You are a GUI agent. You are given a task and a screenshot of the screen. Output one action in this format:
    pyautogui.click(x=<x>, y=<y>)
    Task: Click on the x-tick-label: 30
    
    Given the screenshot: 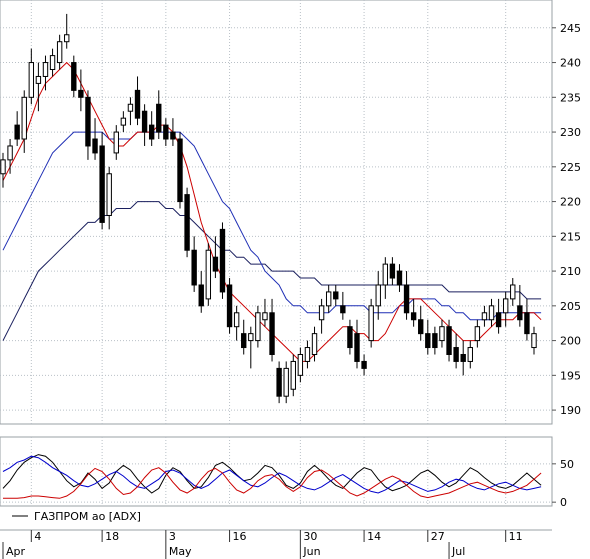 What is the action you would take?
    pyautogui.click(x=310, y=536)
    